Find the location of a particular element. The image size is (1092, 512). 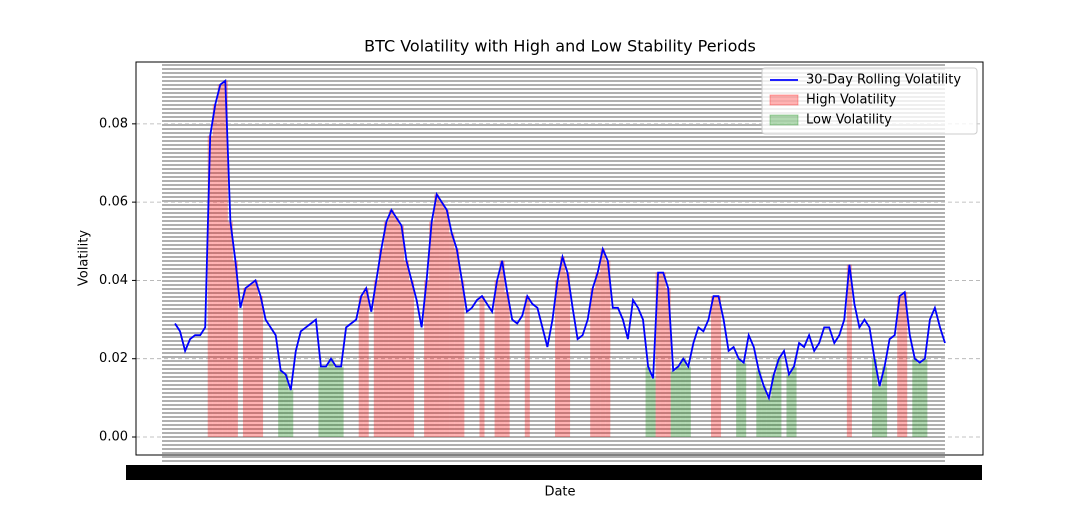

y-tick-label: 0.06 is located at coordinates (113, 202).